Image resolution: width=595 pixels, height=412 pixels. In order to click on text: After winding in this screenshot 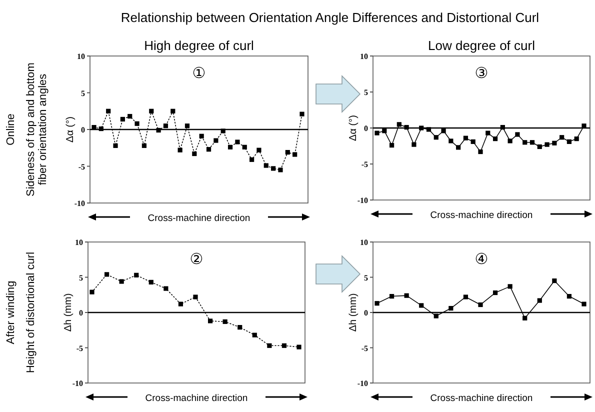, I will do `click(11, 312)`.